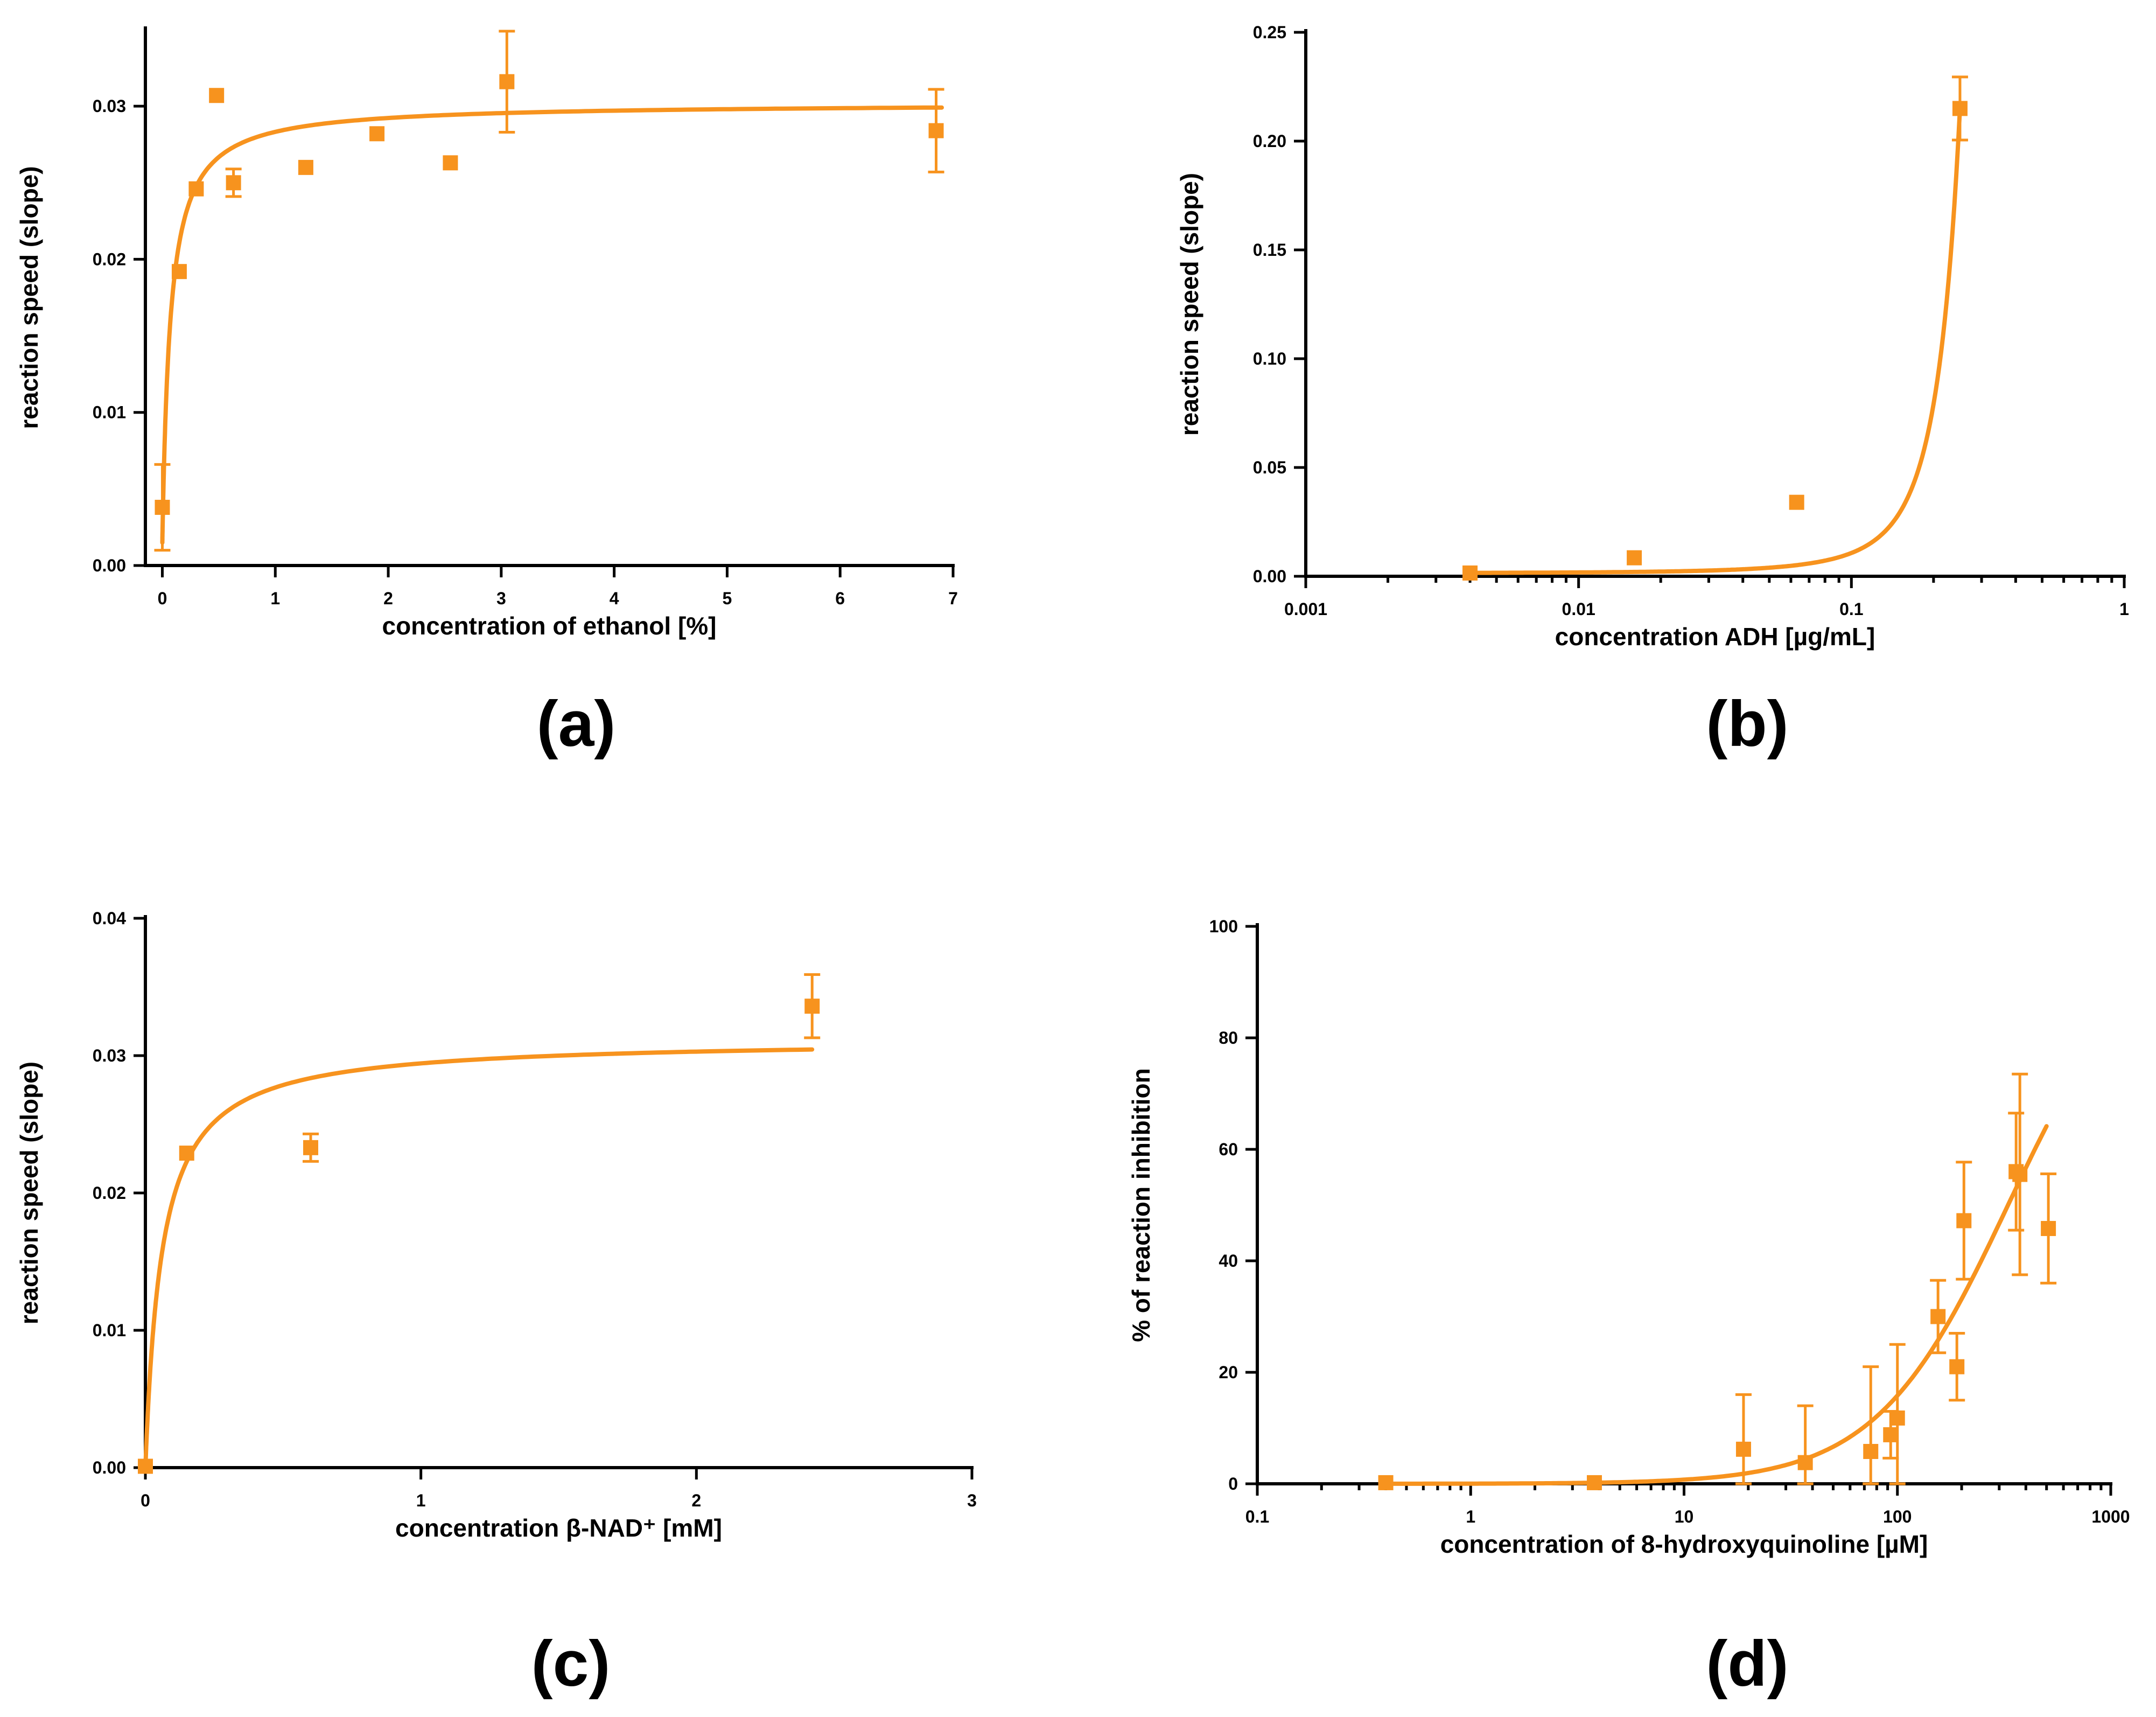 The image size is (2156, 1717). What do you see at coordinates (109, 918) in the screenshot?
I see `y-tick-label: 0.04` at bounding box center [109, 918].